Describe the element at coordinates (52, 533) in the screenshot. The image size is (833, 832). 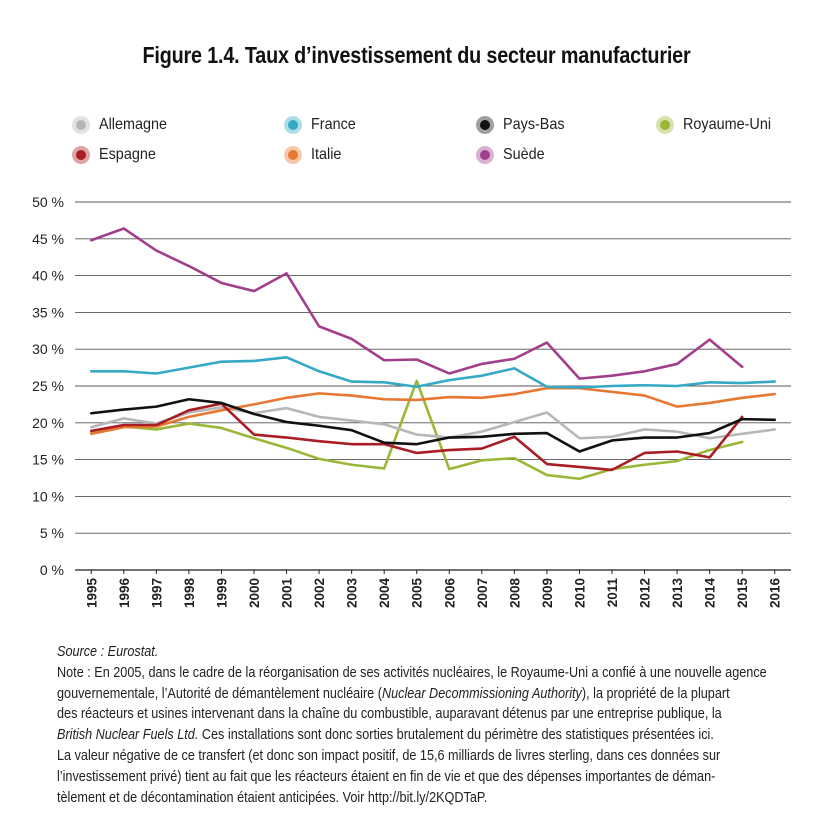
I see `y-tick-label: 5 %` at that location.